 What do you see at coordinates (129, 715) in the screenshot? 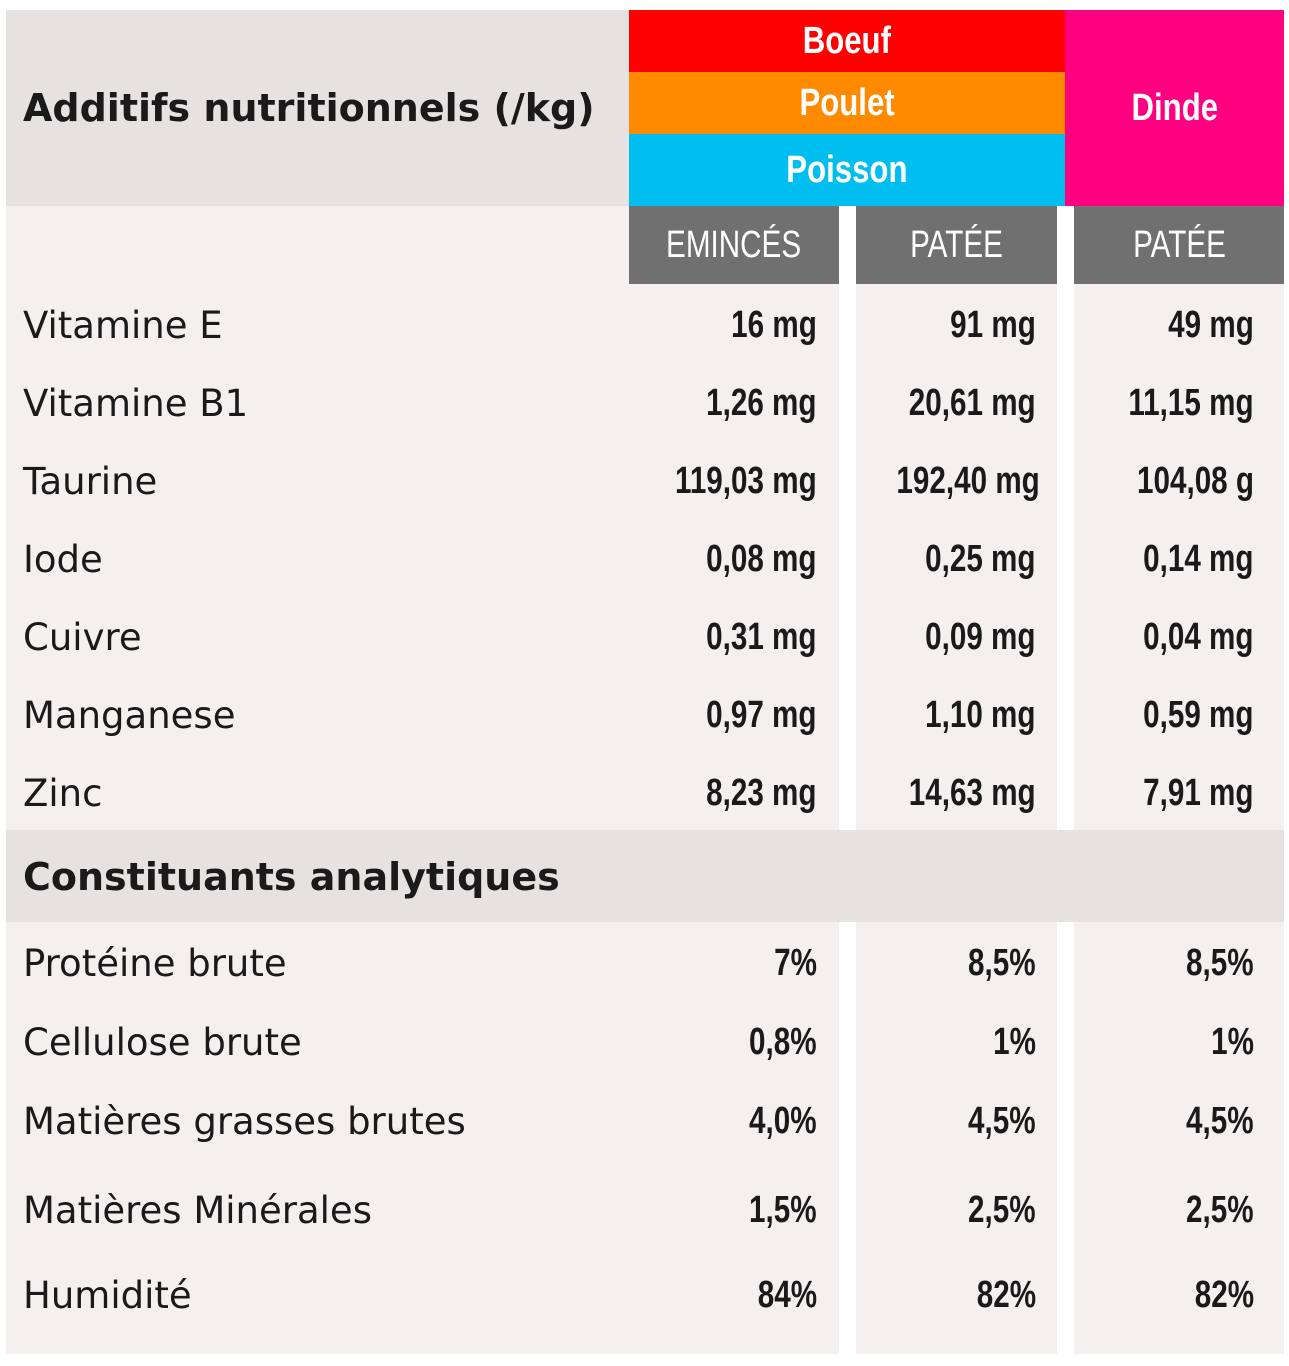
I see `row-label: Manganese` at bounding box center [129, 715].